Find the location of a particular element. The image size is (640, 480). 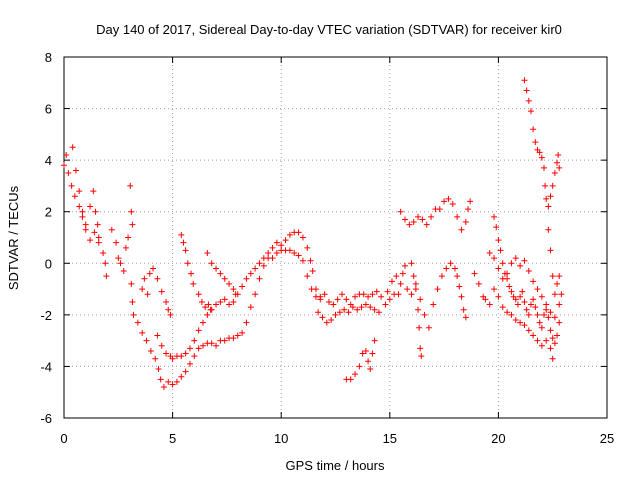

x-tick-label: 20 is located at coordinates (498, 438).